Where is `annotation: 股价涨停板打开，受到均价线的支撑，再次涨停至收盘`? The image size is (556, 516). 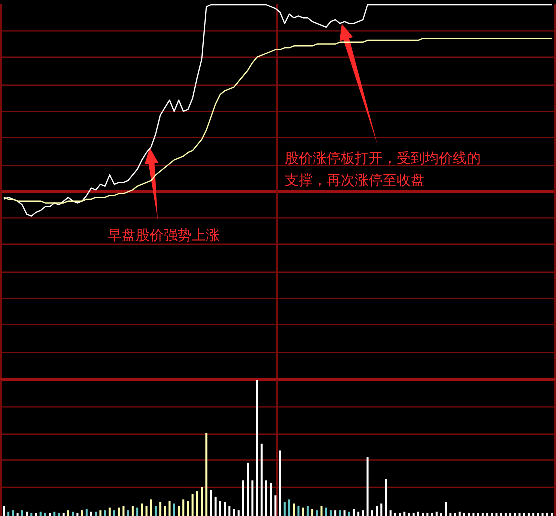
annotation: 股价涨停板打开，受到均价线的支撑，再次涨停至收盘 is located at coordinates (383, 170).